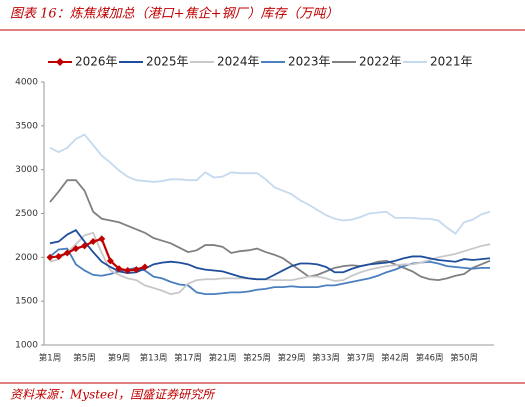  Describe the element at coordinates (167, 62) in the screenshot. I see `legend-label: 2025年` at that location.